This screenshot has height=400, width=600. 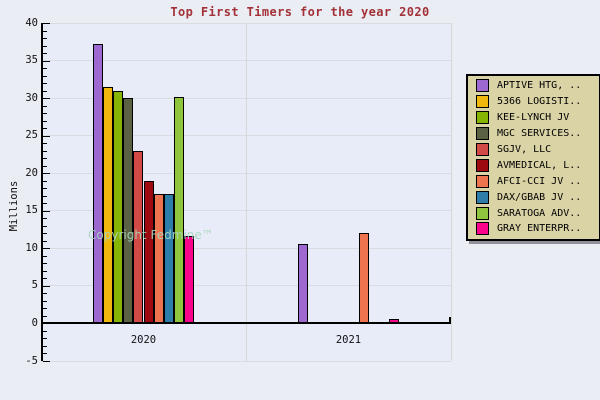 I want to click on y-tick-label: 40, so click(x=31, y=22).